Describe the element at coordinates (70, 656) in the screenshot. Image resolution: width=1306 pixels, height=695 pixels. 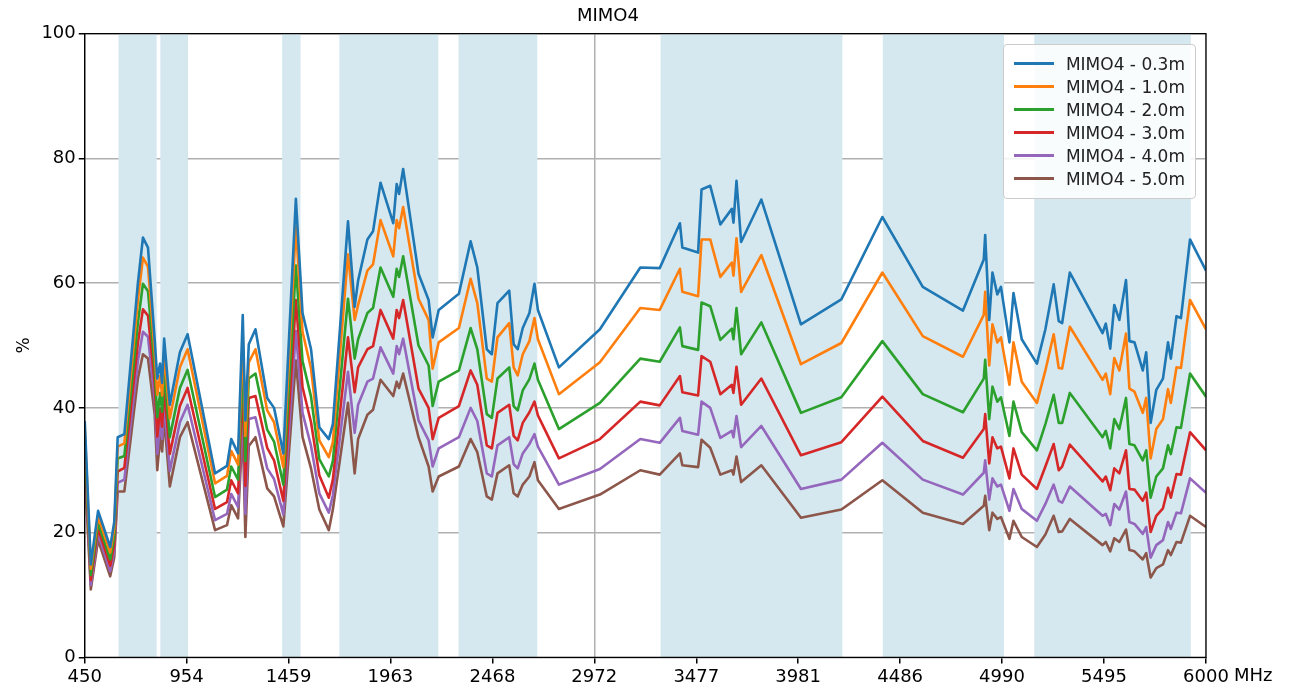
I see `y-tick-label: 0` at that location.